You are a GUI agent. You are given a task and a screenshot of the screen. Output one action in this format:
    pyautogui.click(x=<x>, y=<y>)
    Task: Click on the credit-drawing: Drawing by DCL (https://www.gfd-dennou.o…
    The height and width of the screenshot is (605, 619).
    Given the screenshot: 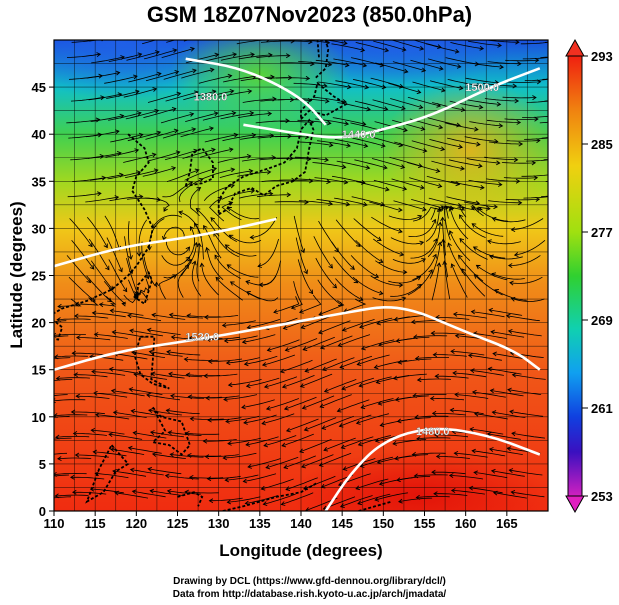 What is the action you would take?
    pyautogui.click(x=309, y=581)
    